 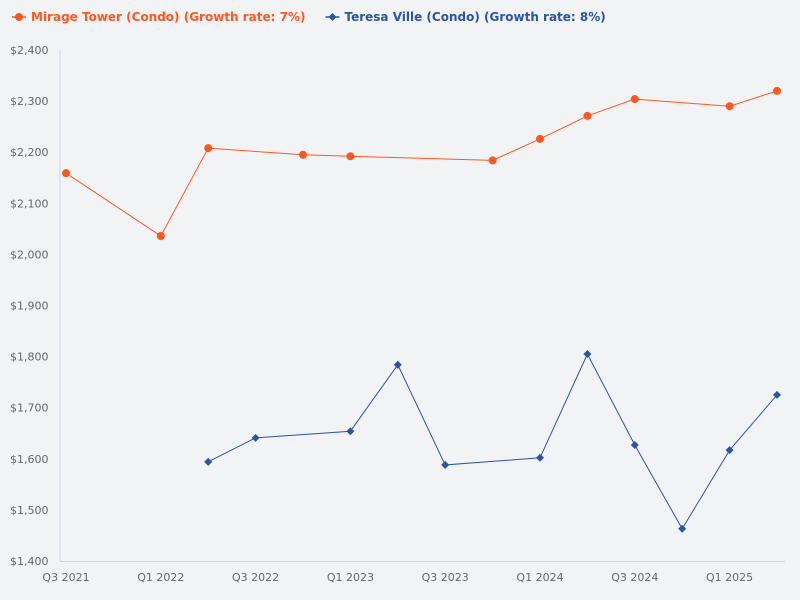 I want to click on legend-circle-icon, so click(x=19, y=17).